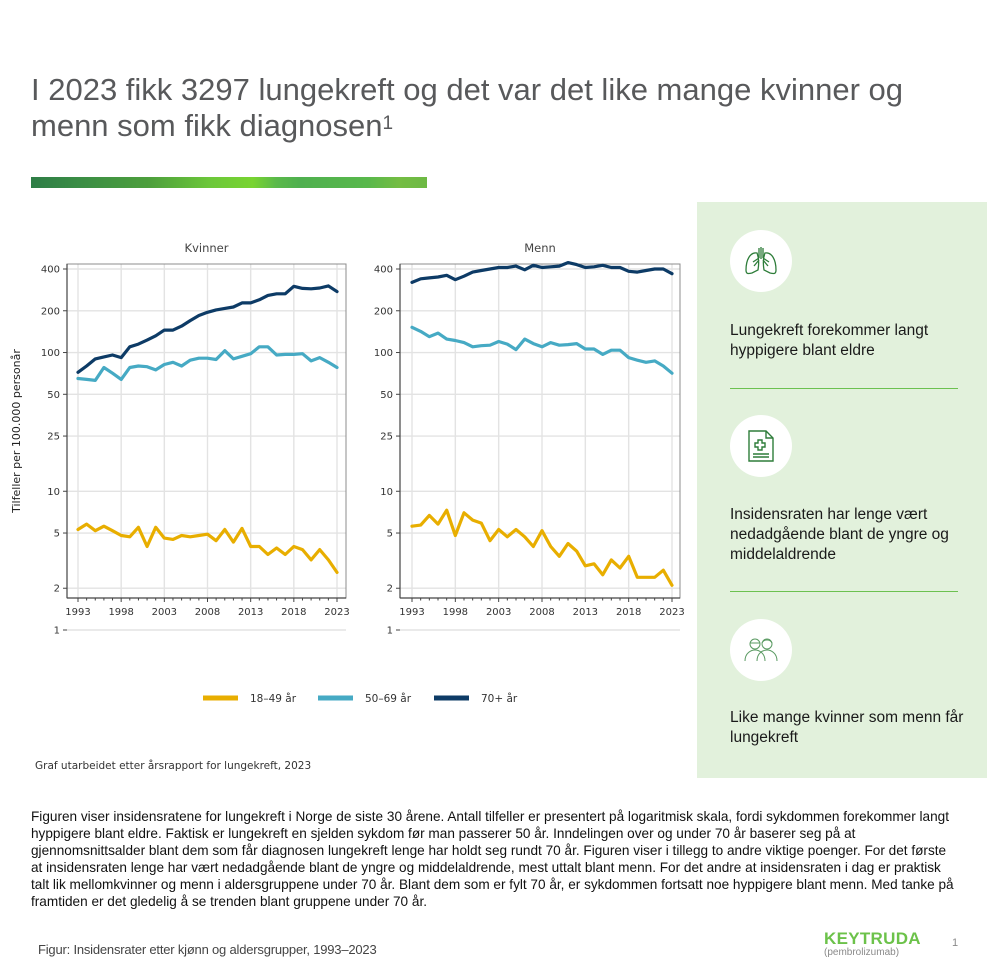 The image size is (987, 976). I want to click on panel-title: Menn, so click(540, 248).